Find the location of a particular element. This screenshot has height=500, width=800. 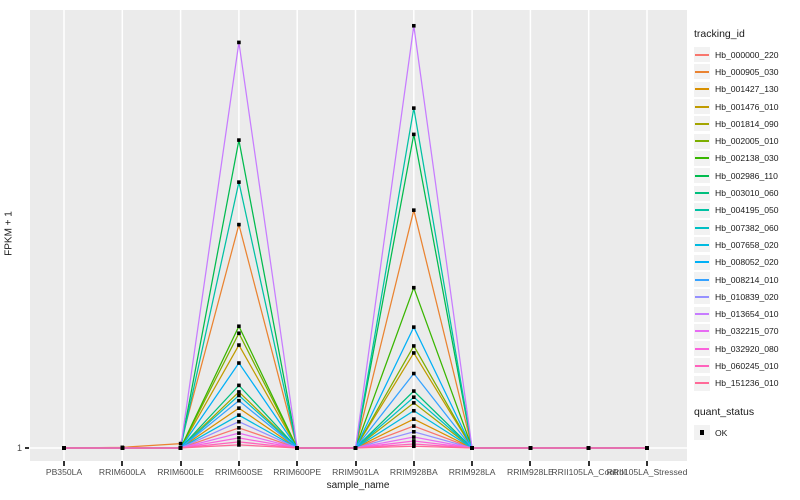

legend-item: Hb_002138_030 is located at coordinates (747, 158).